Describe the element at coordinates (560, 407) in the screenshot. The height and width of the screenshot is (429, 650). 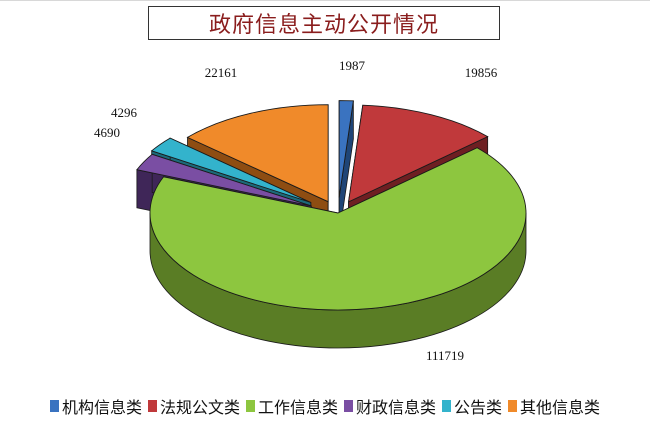
I see `legend-label-6: 其他信息类` at that location.